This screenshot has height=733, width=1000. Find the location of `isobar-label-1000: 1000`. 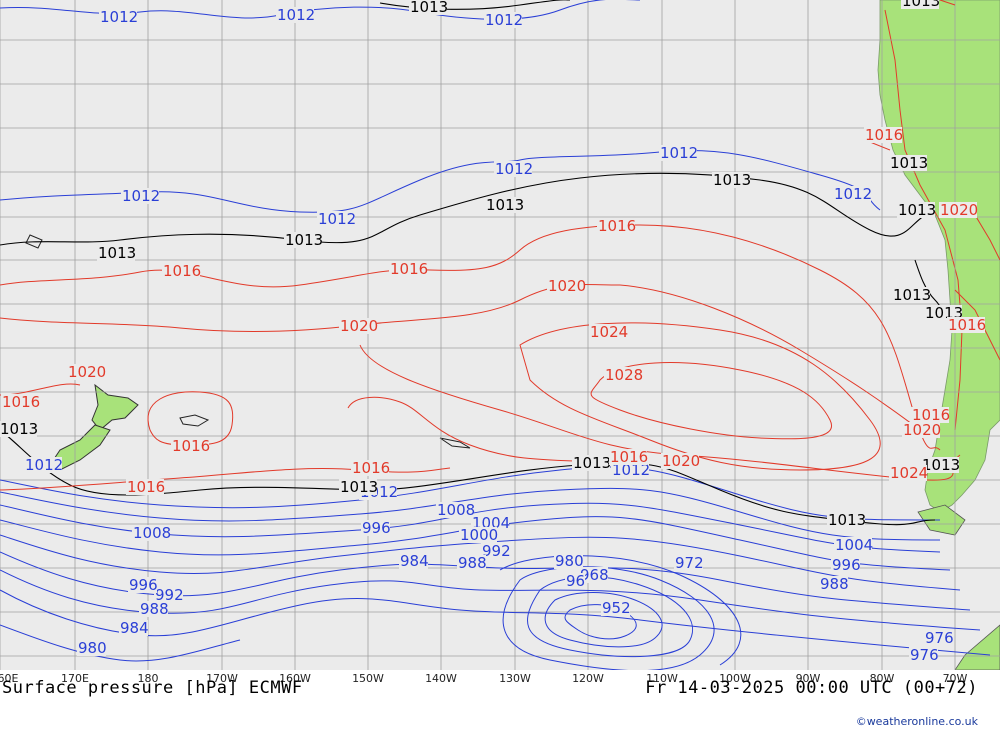

isobar-label-1000: 1000 is located at coordinates (479, 535).